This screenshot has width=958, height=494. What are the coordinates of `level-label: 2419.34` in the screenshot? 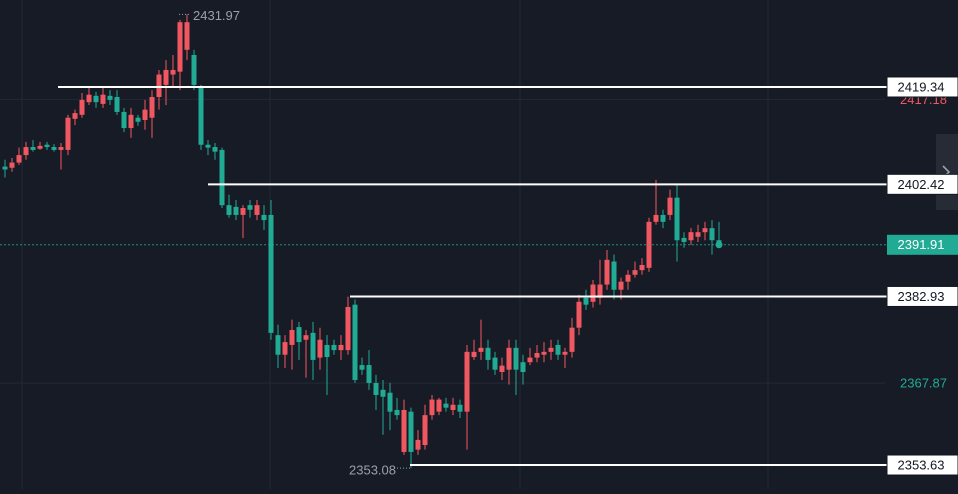 It's located at (921, 86).